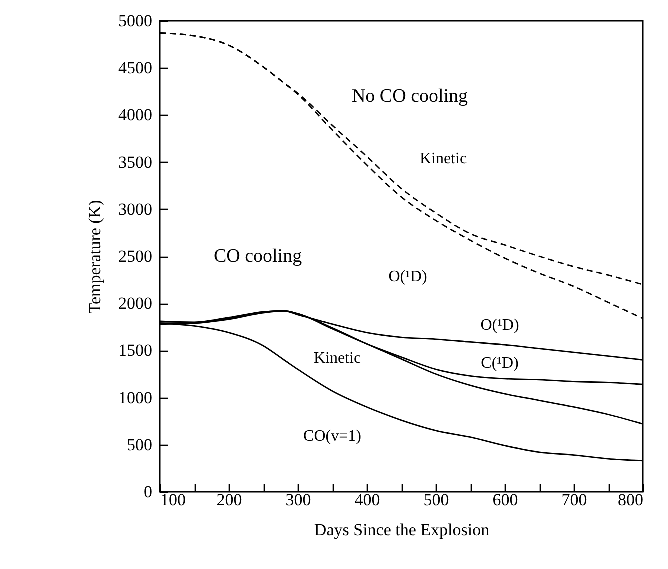  Describe the element at coordinates (575, 500) in the screenshot. I see `x-tick-label: 700` at that location.